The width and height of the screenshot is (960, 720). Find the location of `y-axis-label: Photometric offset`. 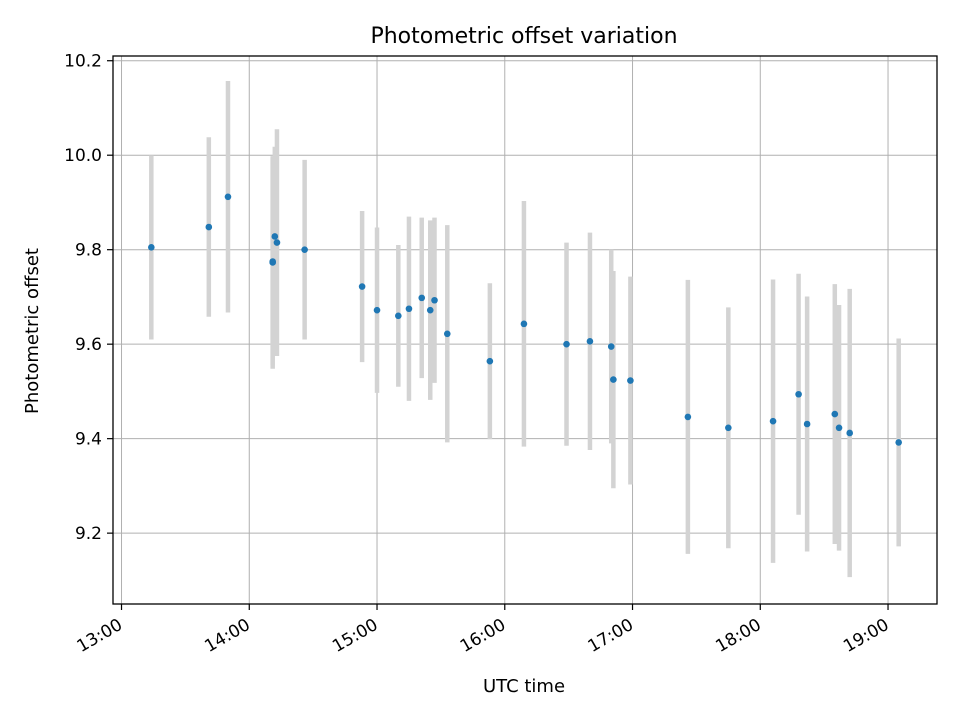

y-axis-label: Photometric offset is located at coordinates (32, 331).